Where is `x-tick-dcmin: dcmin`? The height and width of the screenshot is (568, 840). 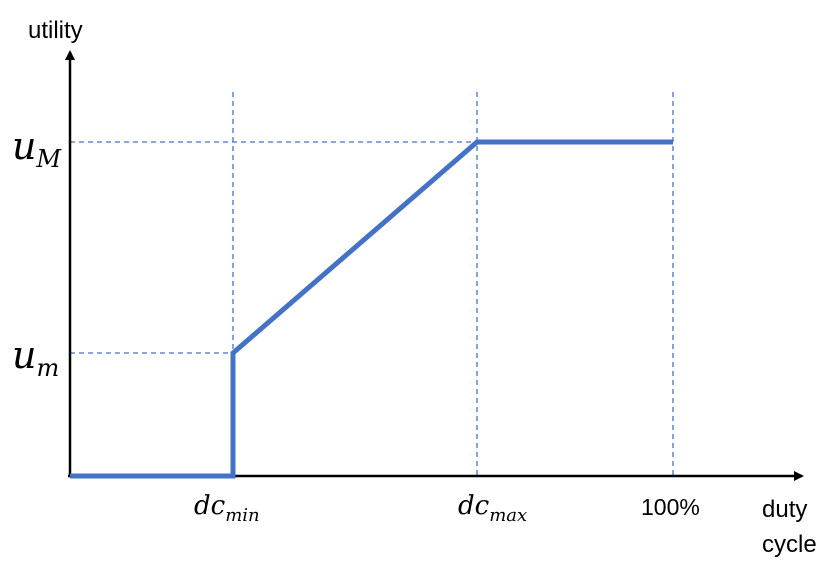
x-tick-dcmin: dcmin is located at coordinates (227, 508).